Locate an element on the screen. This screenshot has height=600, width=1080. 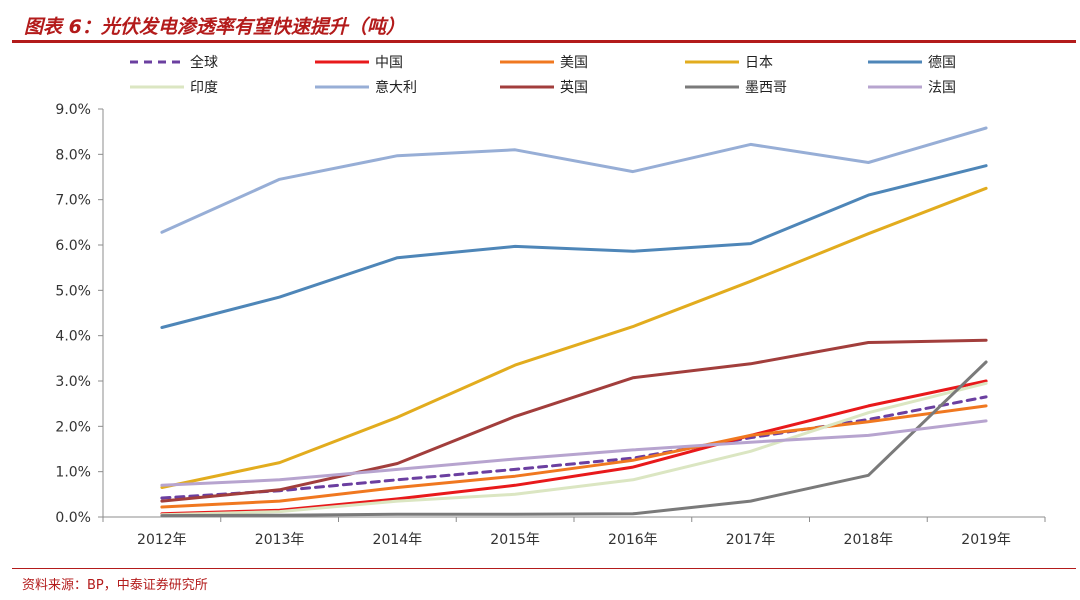
x-tick-label: 2012年 is located at coordinates (162, 540).